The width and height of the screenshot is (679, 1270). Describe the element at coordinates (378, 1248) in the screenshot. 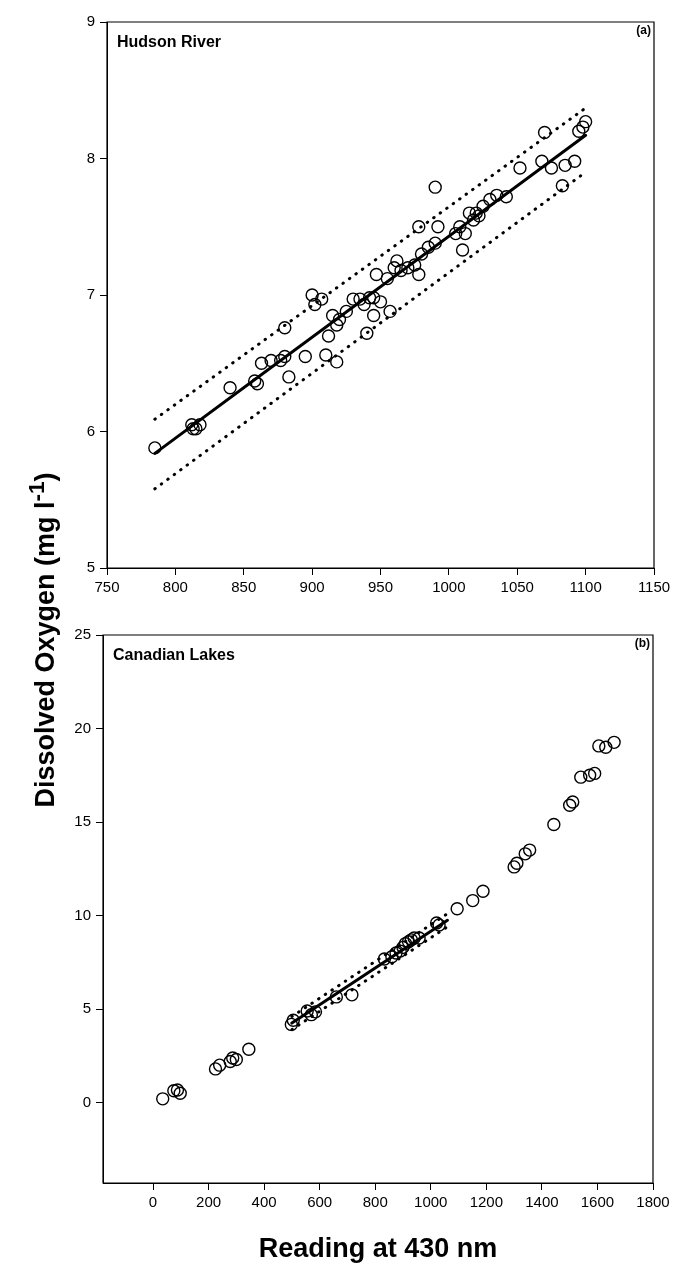

I see `x-axis-title: Reading at 430 nm` at that location.